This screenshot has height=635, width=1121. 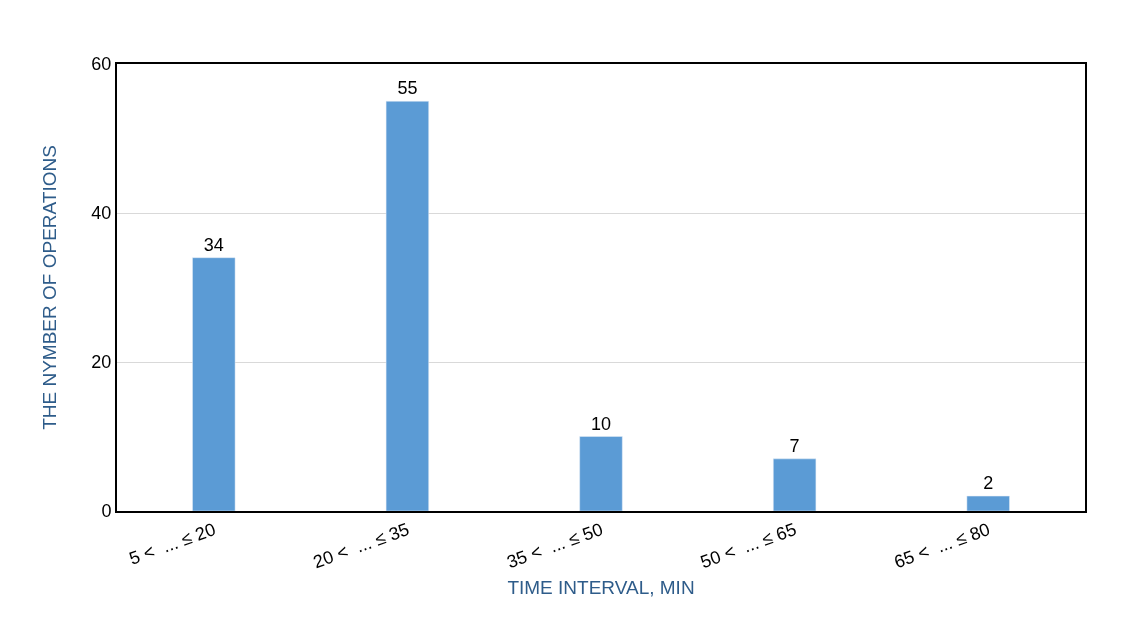 I want to click on x-tick-label: 5 < ... ≤ 20, so click(x=172, y=544).